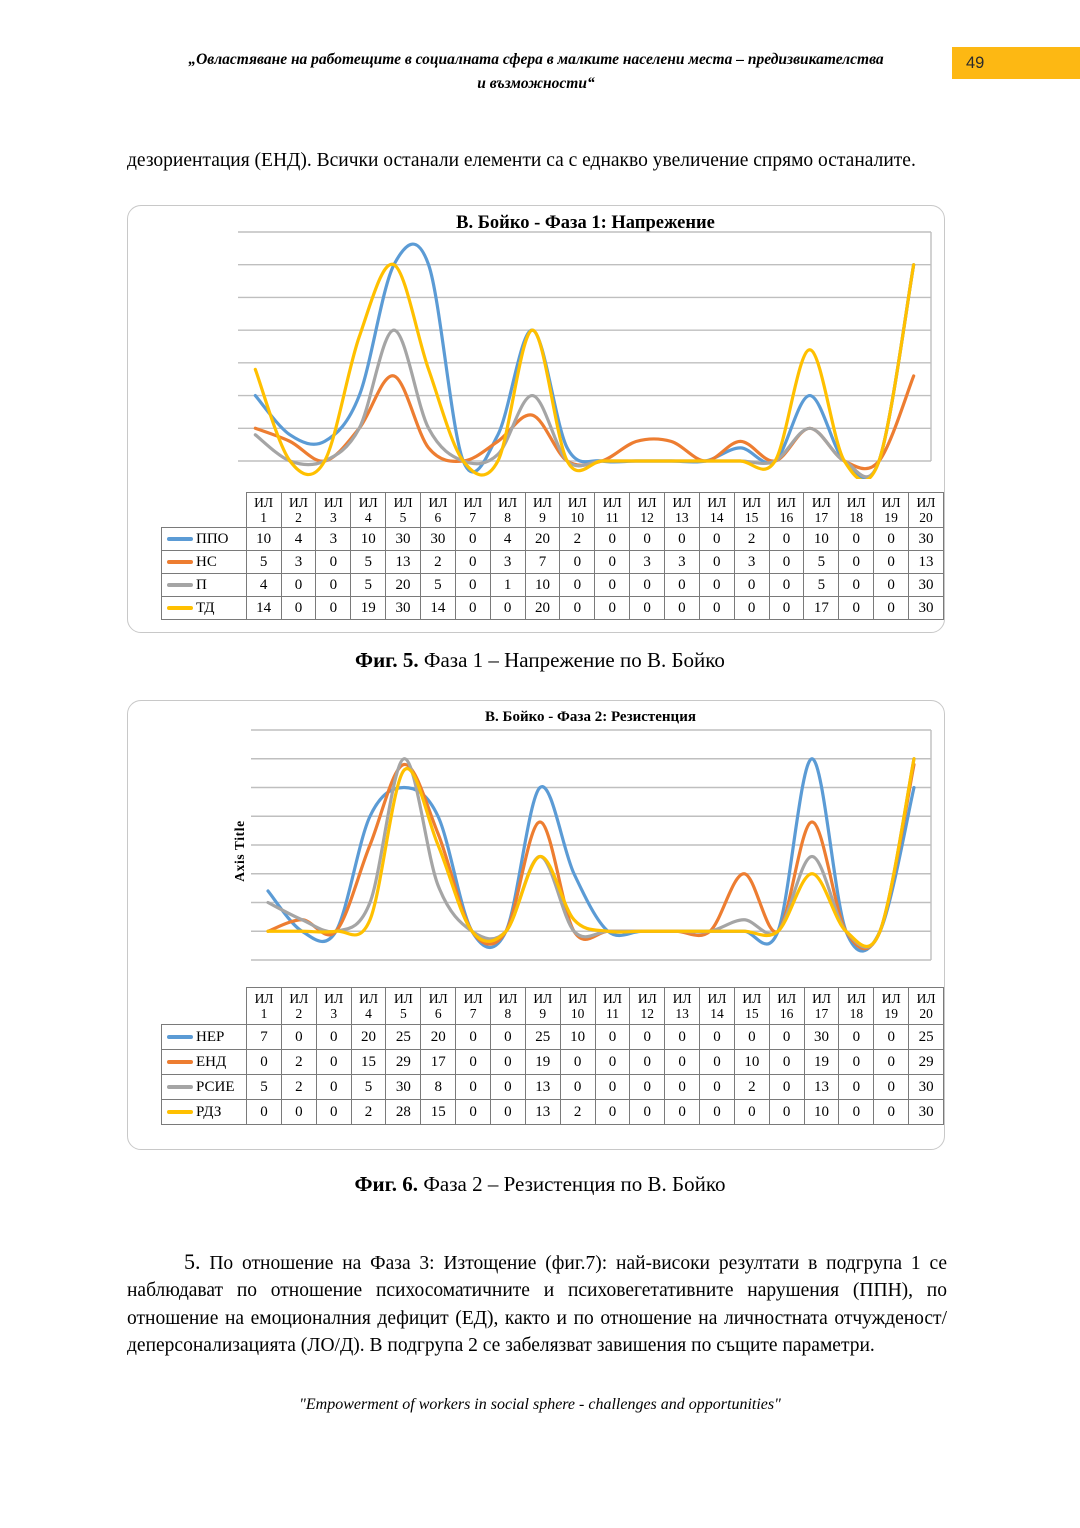 This screenshot has width=1080, height=1528. What do you see at coordinates (210, 1036) in the screenshot?
I see `series-name: НЕР` at bounding box center [210, 1036].